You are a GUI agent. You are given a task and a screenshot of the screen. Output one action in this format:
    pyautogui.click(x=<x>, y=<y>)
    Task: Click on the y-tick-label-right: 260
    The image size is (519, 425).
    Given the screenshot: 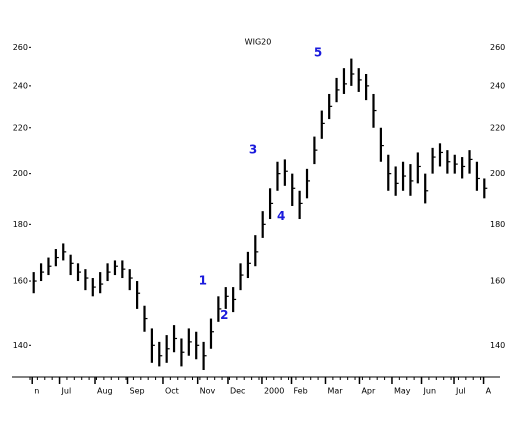 What is the action you would take?
    pyautogui.click(x=497, y=47)
    